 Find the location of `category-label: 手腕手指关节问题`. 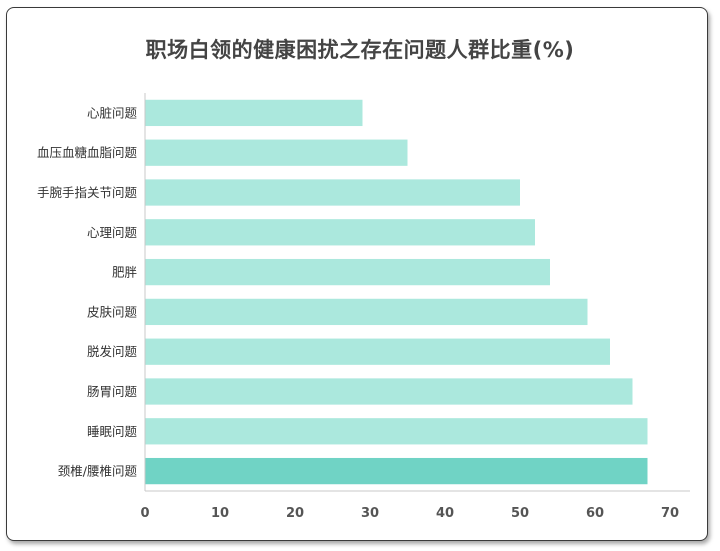

category-label: 手腕手指关节问题 is located at coordinates (87, 192).